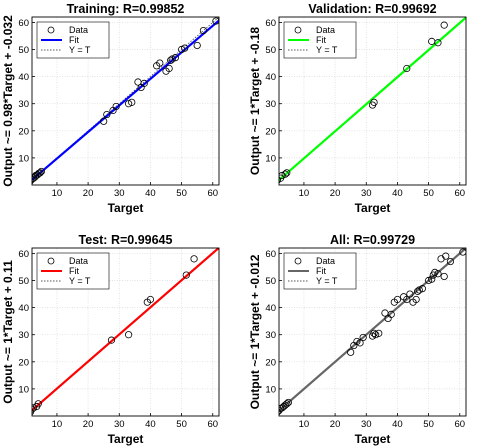 Image resolution: width=480 pixels, height=447 pixels. Describe the element at coordinates (126, 240) in the screenshot. I see `plot-title: Test: R=0.99645` at that location.